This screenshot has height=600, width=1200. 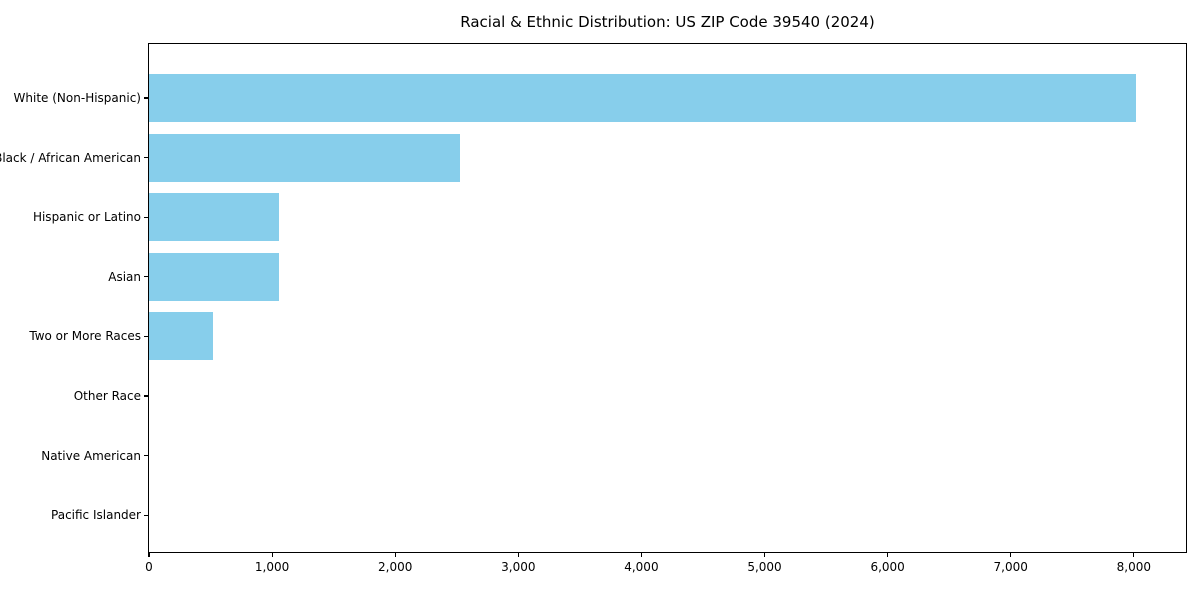 I want to click on bar-hispanic-or-latino, so click(x=214, y=217).